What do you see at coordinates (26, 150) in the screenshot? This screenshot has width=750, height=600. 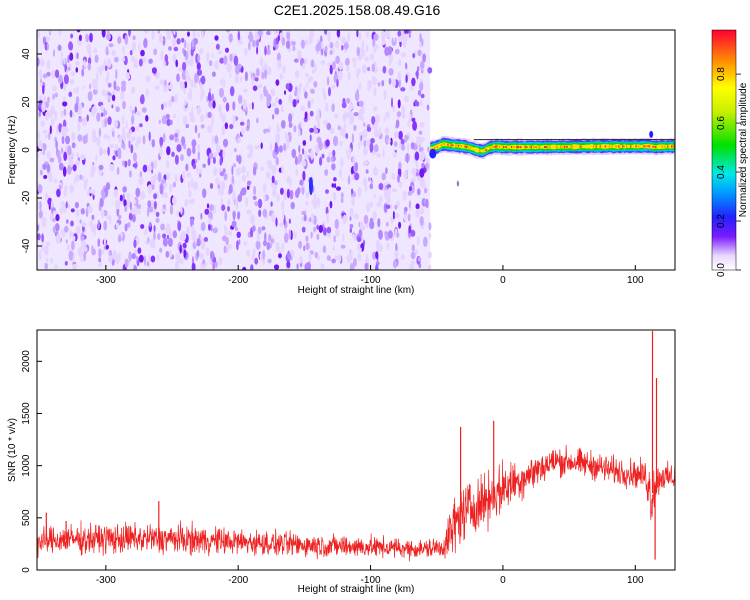 I see `spectrogram-y-tick-label: 0` at bounding box center [26, 150].